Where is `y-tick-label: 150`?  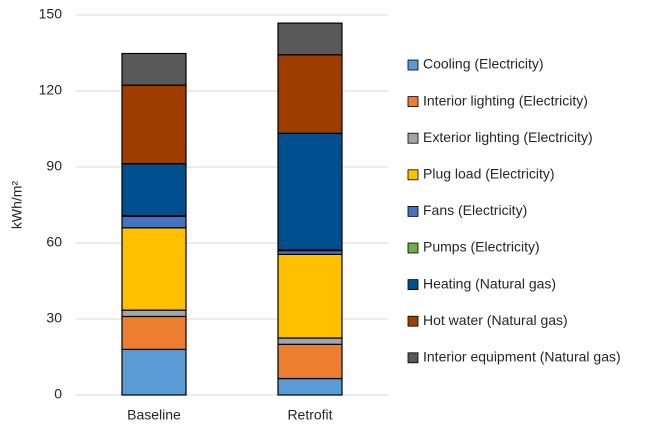
y-tick-label: 150 is located at coordinates (51, 14).